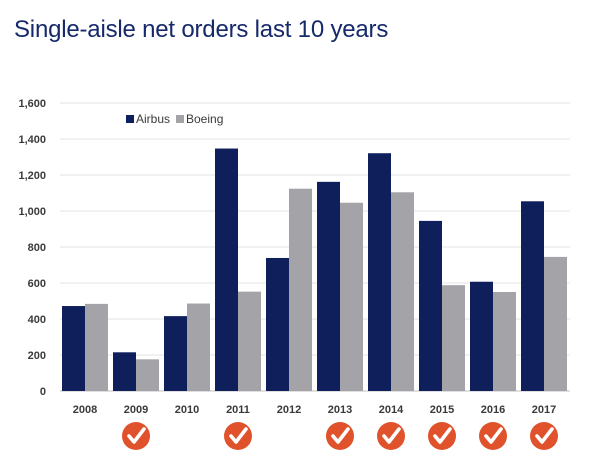 This screenshot has height=460, width=589. Describe the element at coordinates (481, 336) in the screenshot. I see `bar-airbus-2016` at that location.